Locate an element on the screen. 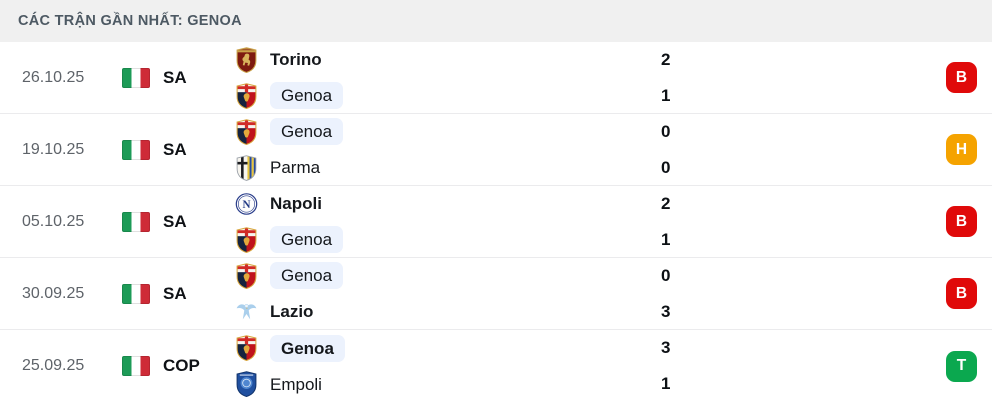 This screenshot has height=402, width=992. match-date: 26.10.25 is located at coordinates (53, 77).